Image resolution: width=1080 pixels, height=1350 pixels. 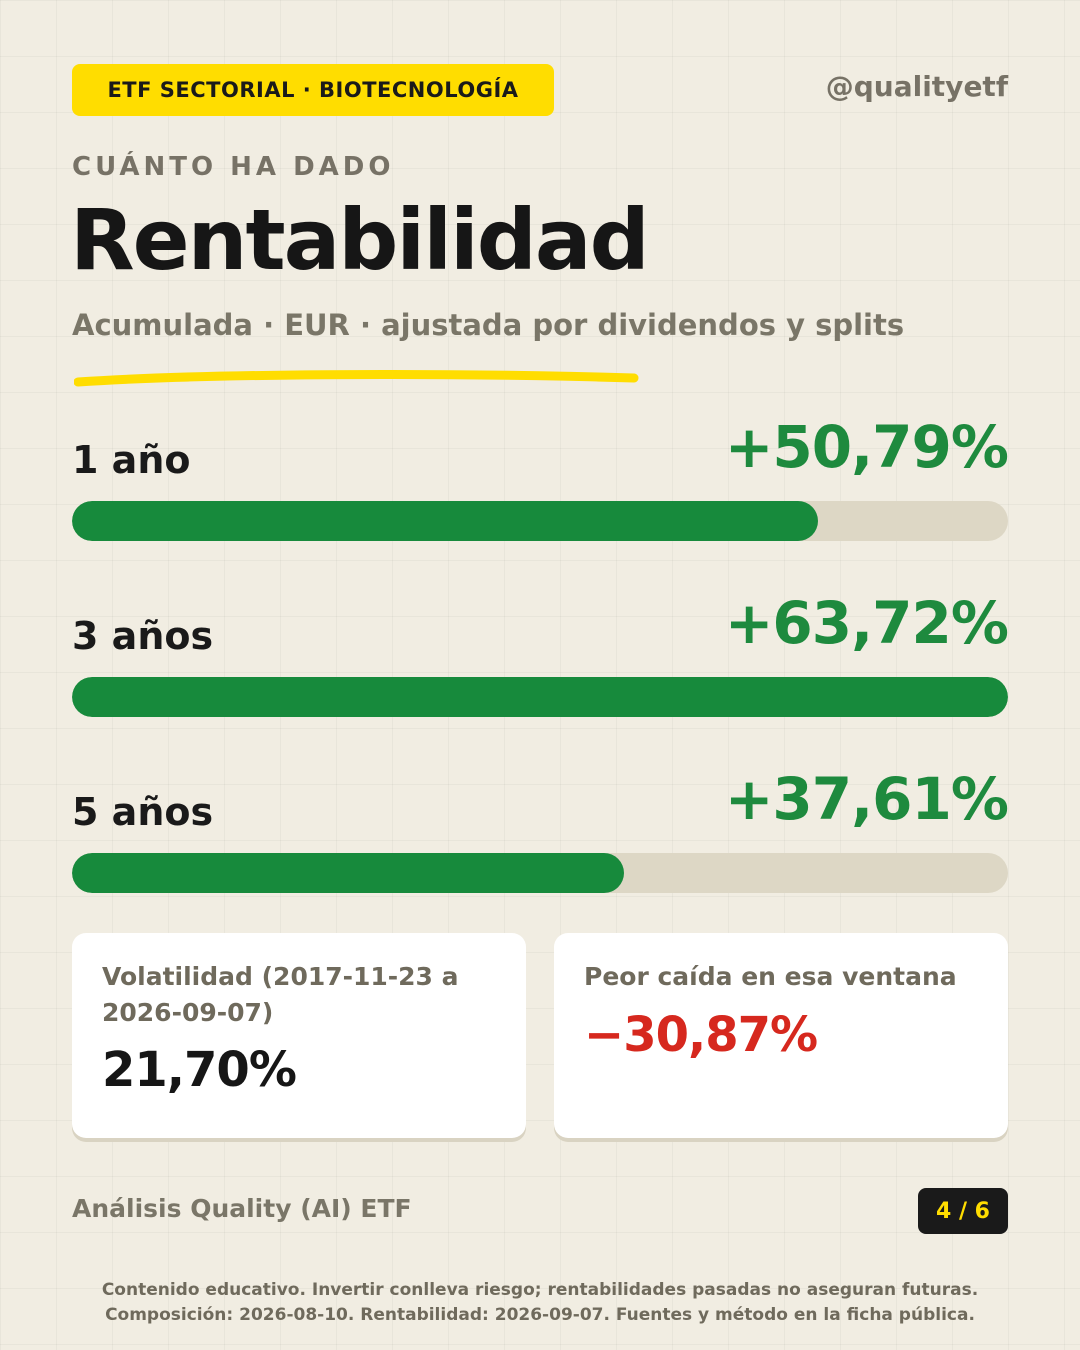 I want to click on highlight-underline, so click(x=356, y=378).